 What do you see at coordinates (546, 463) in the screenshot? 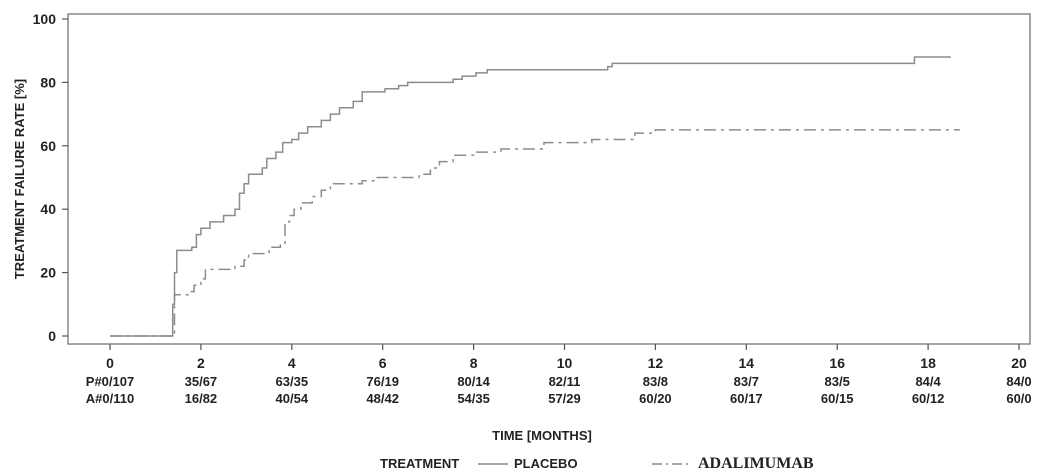
I see `legend-entry-placebo: PLACEBO` at bounding box center [546, 463].